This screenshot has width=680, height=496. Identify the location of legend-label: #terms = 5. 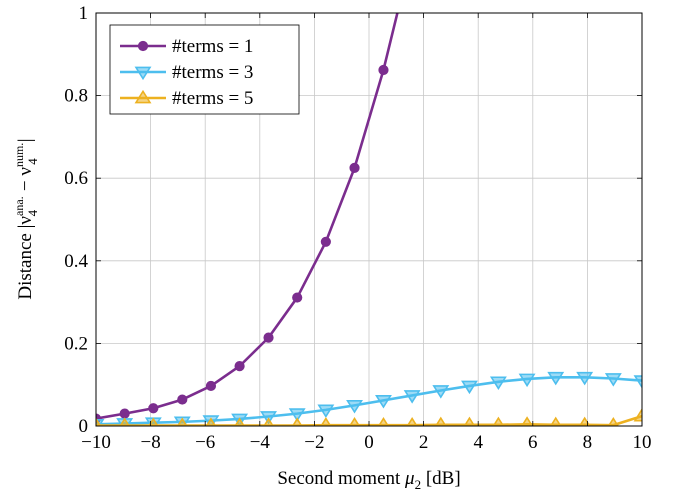
(212, 98).